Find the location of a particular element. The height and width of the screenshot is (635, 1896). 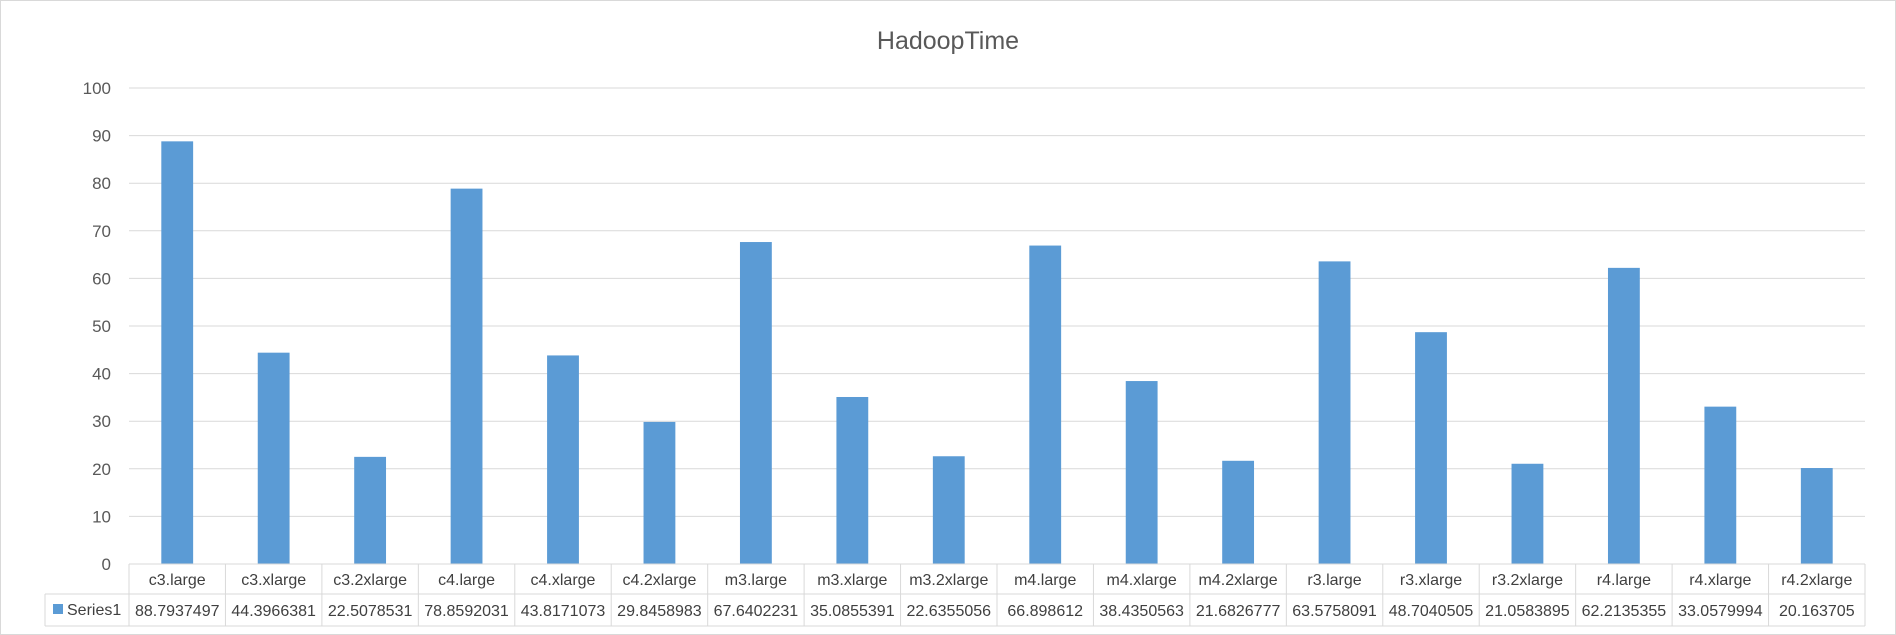

legend-series-name: Series1 is located at coordinates (94, 610).